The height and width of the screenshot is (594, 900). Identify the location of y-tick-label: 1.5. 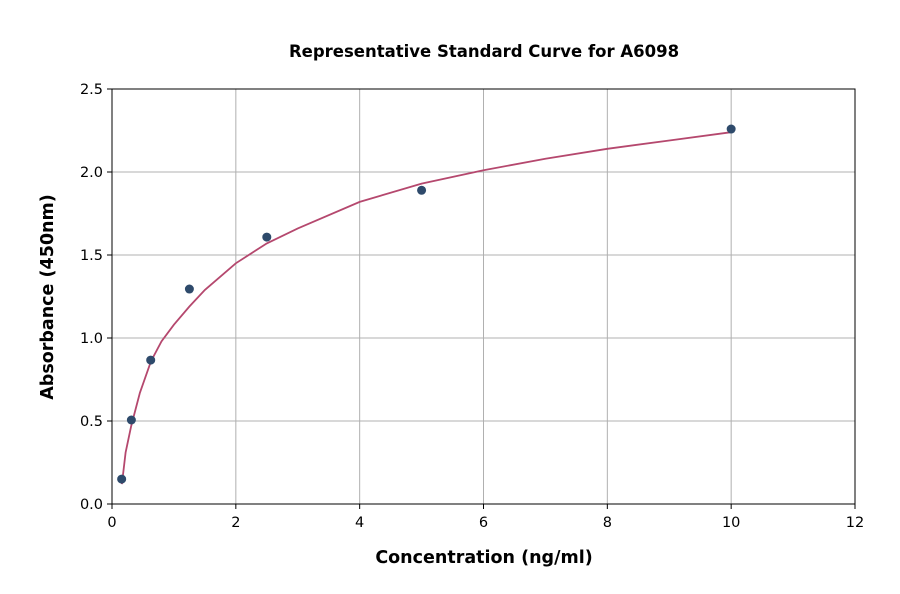
(91, 256).